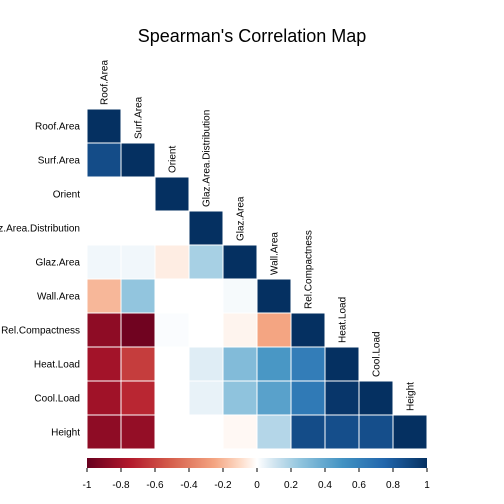  What do you see at coordinates (104, 160) in the screenshot?
I see `cell-surf-area-roof-area` at bounding box center [104, 160].